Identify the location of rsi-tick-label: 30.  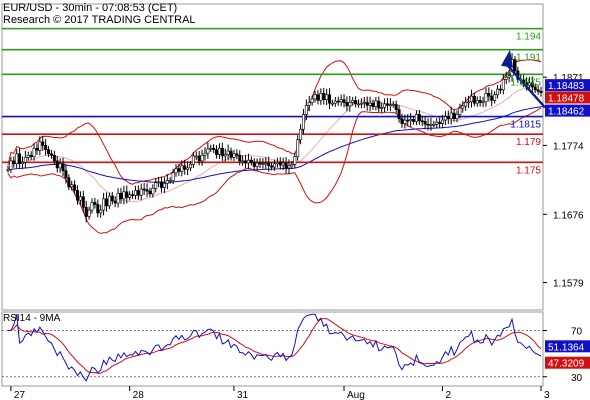
(577, 378).